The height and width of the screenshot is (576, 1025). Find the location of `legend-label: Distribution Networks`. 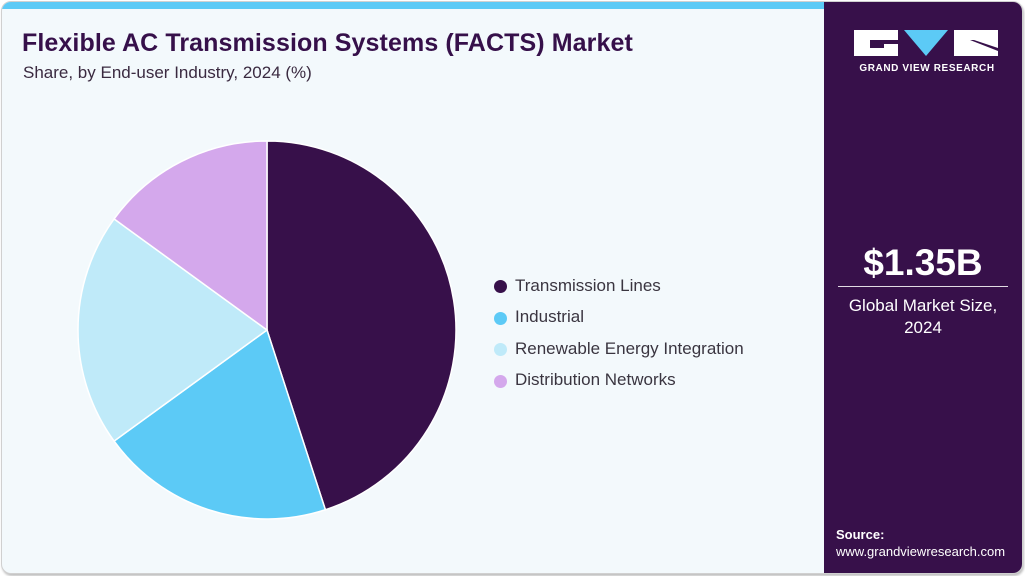

legend-label: Distribution Networks is located at coordinates (595, 380).